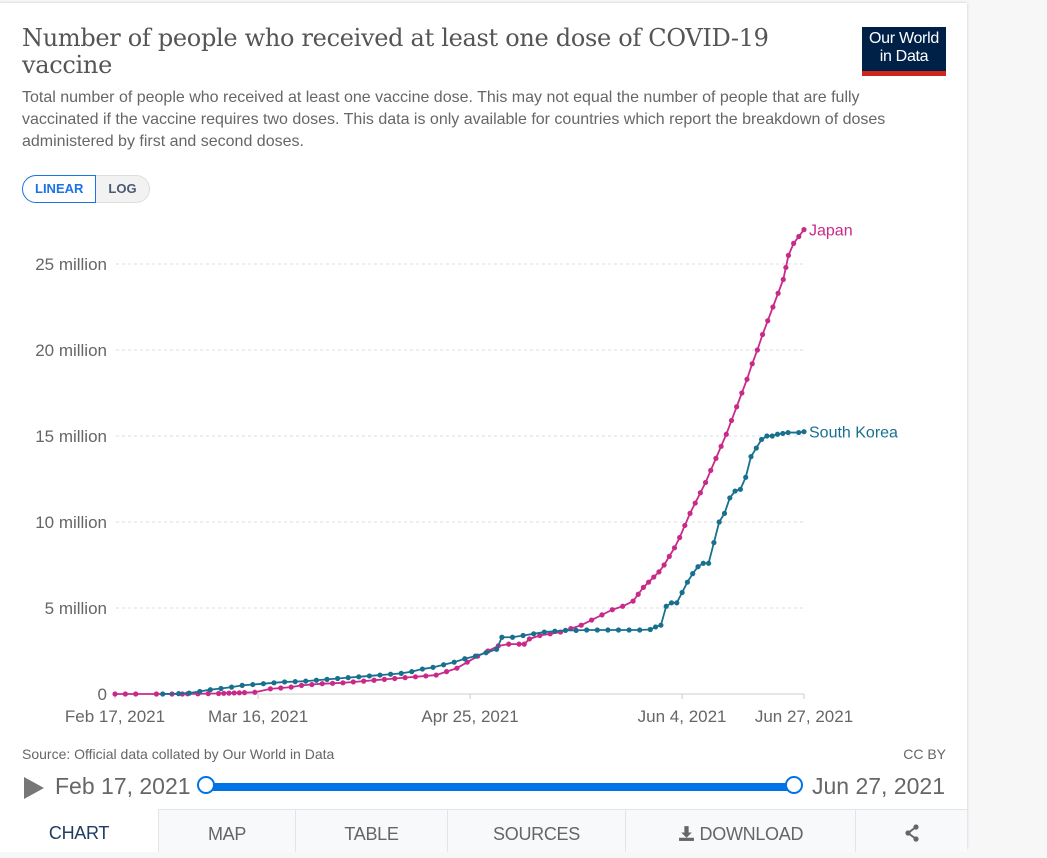 This screenshot has width=1047, height=858. What do you see at coordinates (34, 788) in the screenshot?
I see `play-icon` at bounding box center [34, 788].